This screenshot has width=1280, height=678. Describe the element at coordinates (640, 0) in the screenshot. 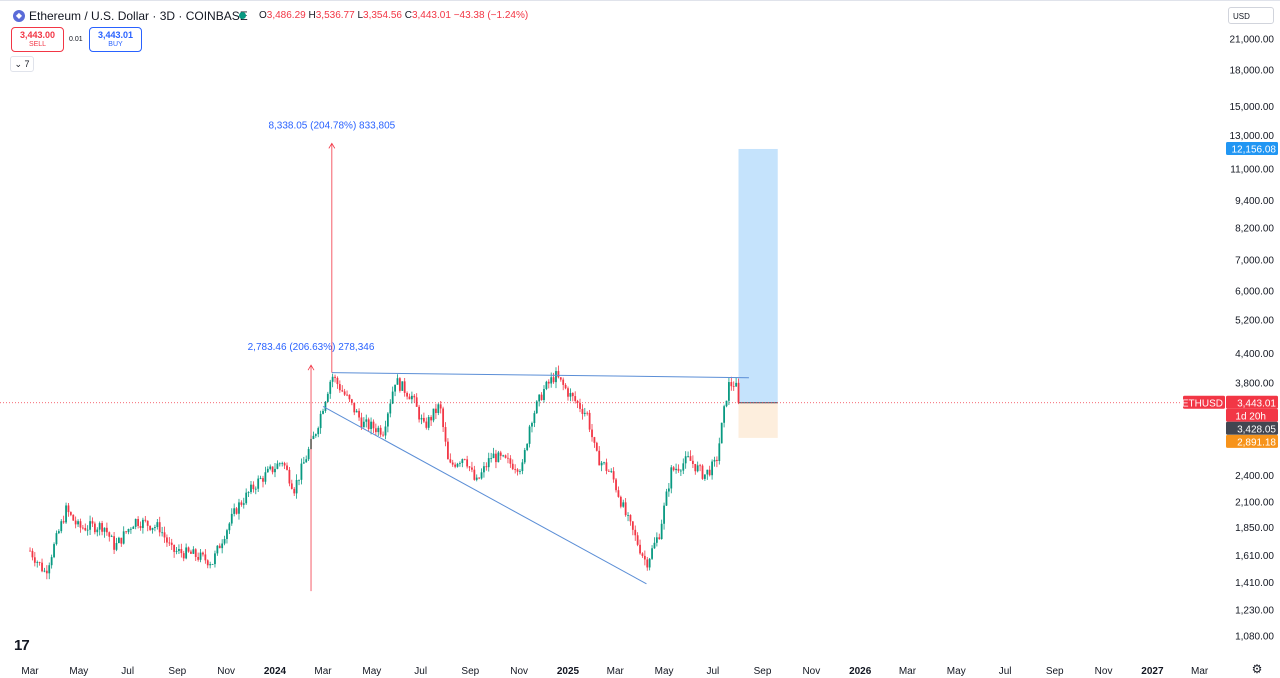

I see `top-border` at that location.